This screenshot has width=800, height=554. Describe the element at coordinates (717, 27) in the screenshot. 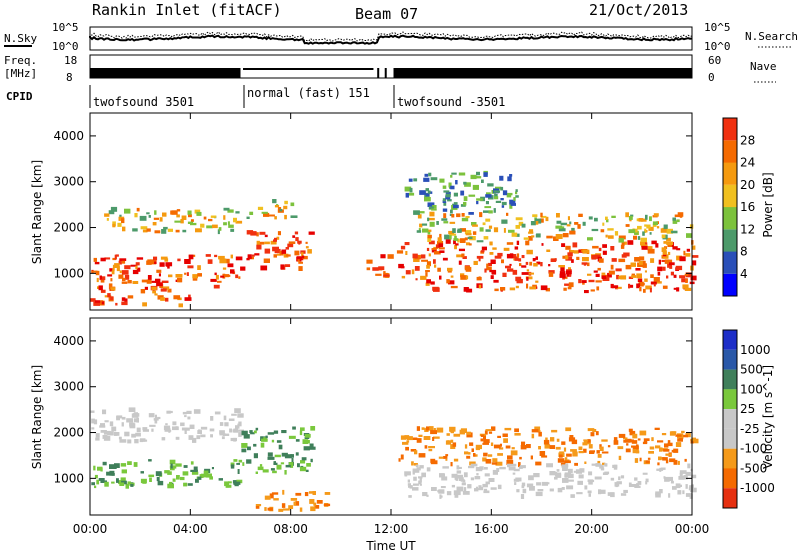

I see `noise-right-tick-top: 10^5` at that location.